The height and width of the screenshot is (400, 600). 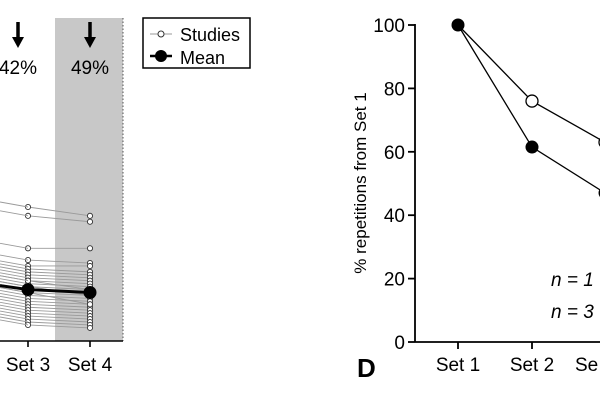 I want to click on mean-line-segment, so click(x=59, y=291).